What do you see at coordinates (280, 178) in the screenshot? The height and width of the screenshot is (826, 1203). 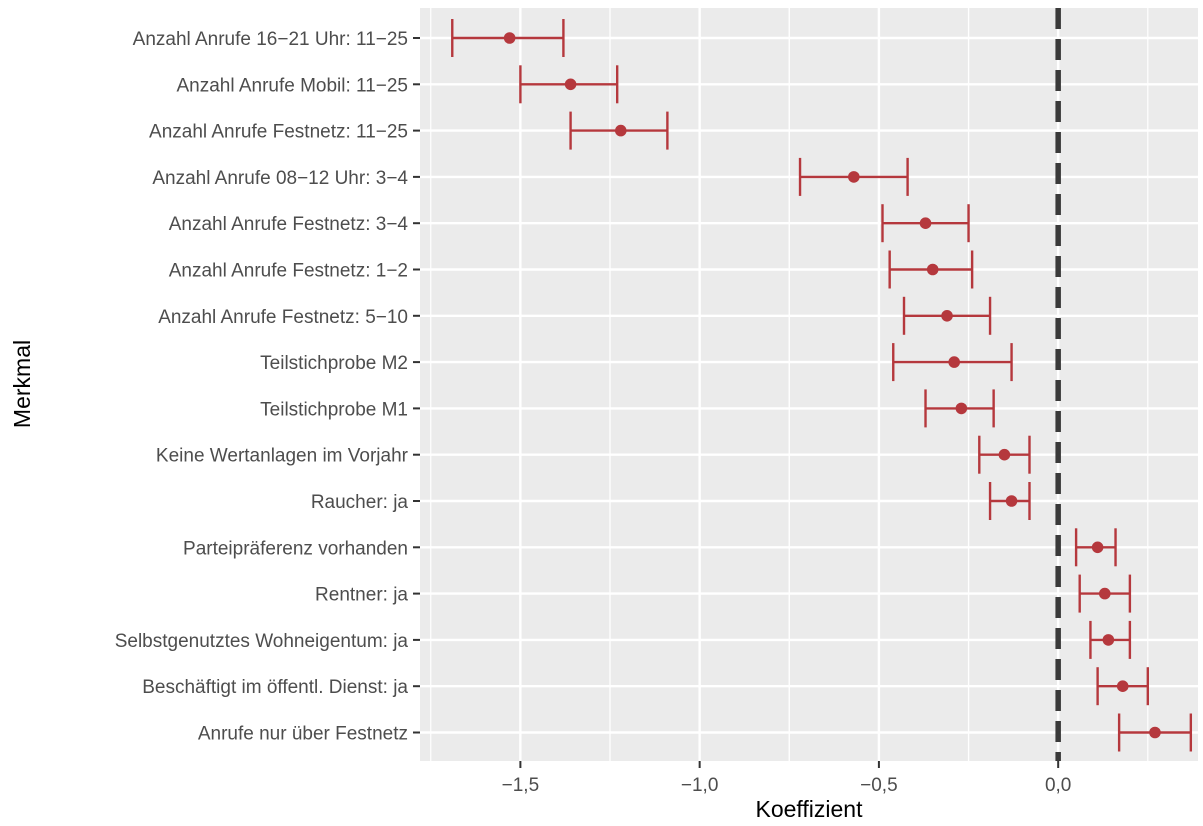 I see `y-tick-label: Anzahl Anrufe 08−12 Uhr: 3−4` at bounding box center [280, 178].